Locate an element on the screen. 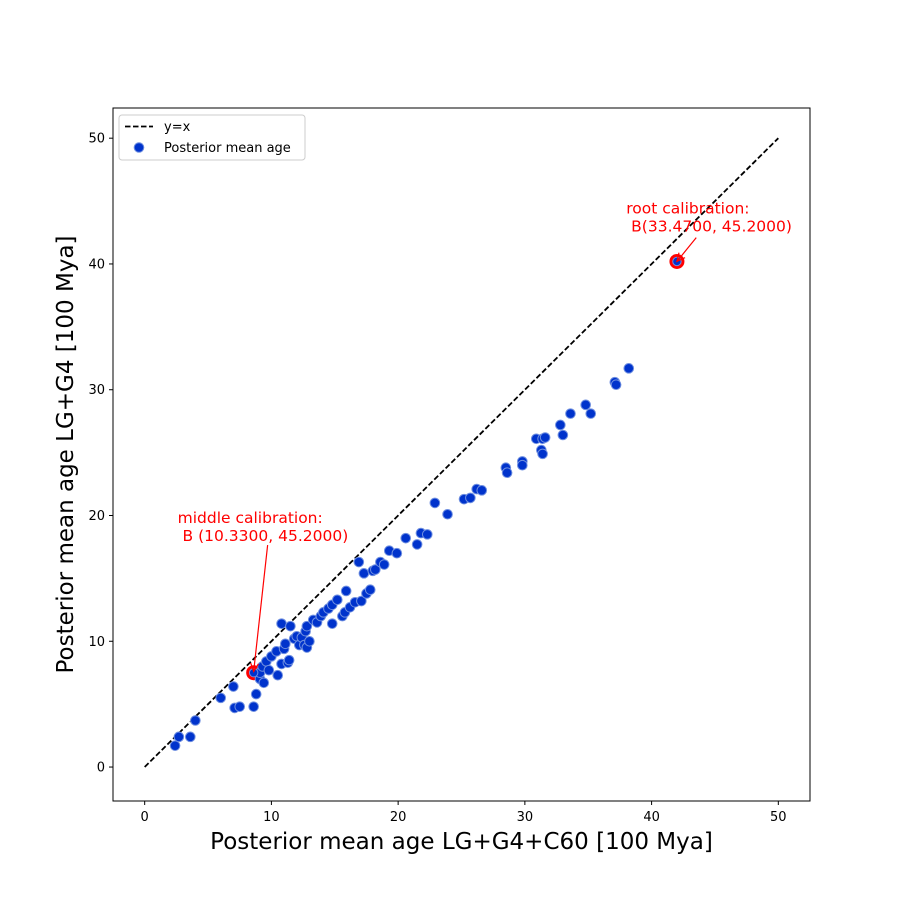 The height and width of the screenshot is (900, 900). legend-label-series: Posterior mean age is located at coordinates (227, 148).